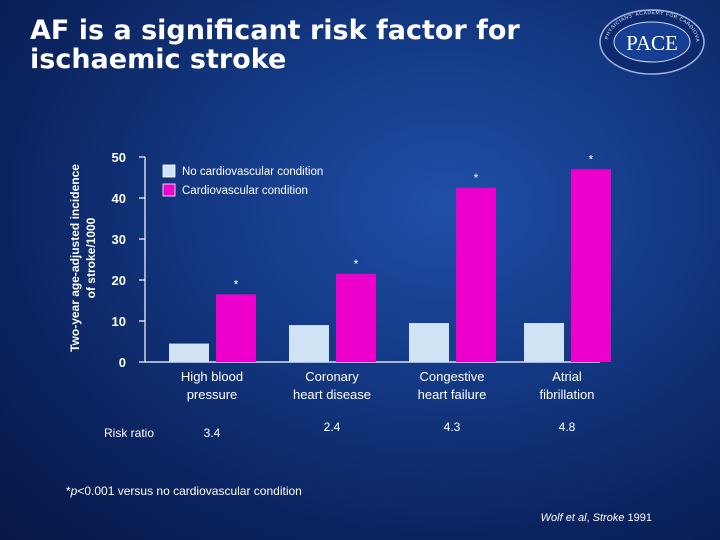 This screenshot has height=540, width=720. What do you see at coordinates (212, 394) in the screenshot?
I see `x-category-label: pressure` at bounding box center [212, 394].